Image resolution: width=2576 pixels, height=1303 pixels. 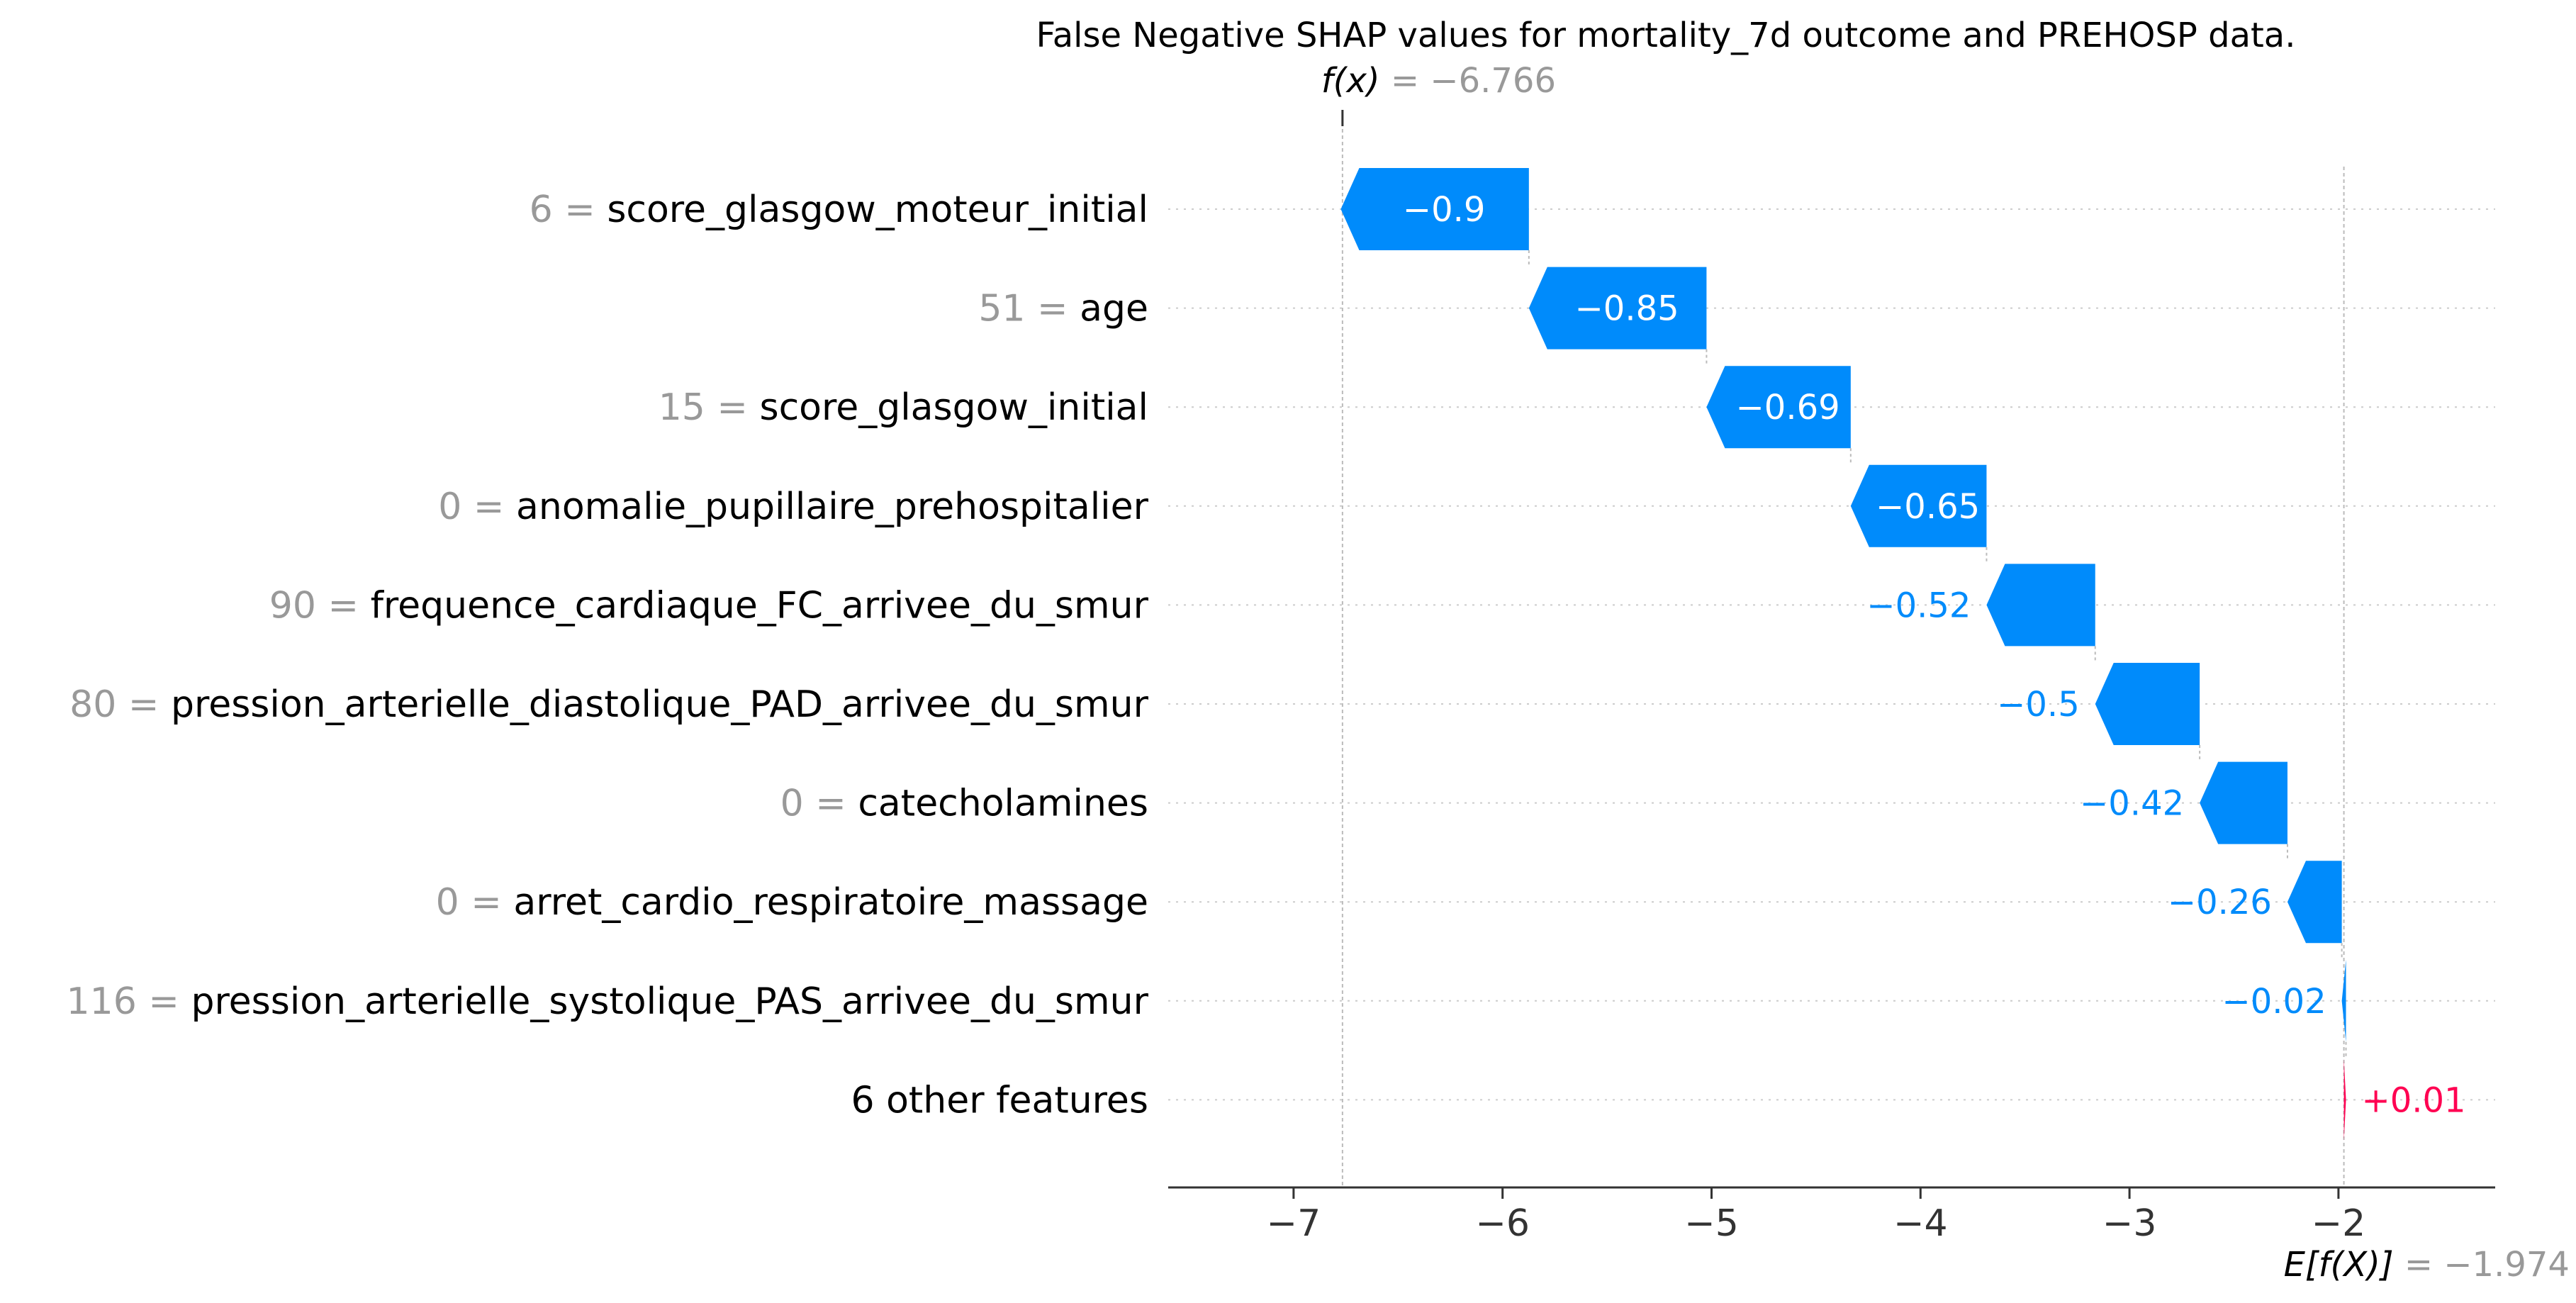 What do you see at coordinates (320, 605) in the screenshot?
I see `feature-value: 90 =` at bounding box center [320, 605].